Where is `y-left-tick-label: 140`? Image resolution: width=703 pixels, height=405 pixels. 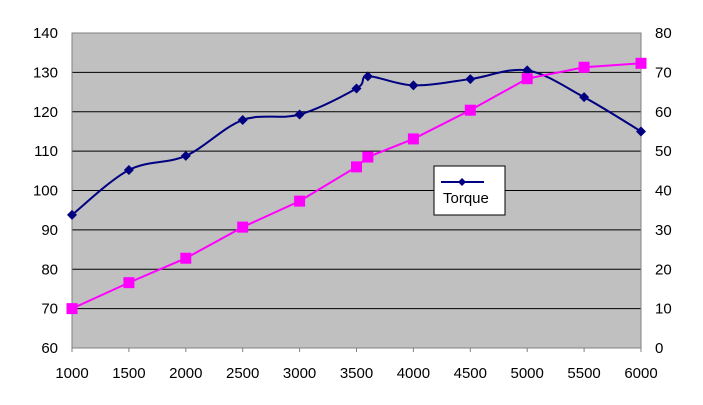 y-left-tick-label: 140 is located at coordinates (45, 33).